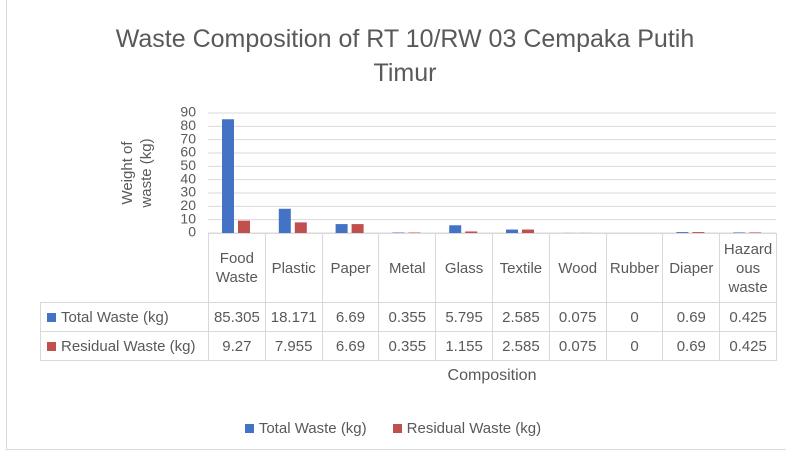 The width and height of the screenshot is (786, 454). I want to click on y-tick-label: 90, so click(188, 112).